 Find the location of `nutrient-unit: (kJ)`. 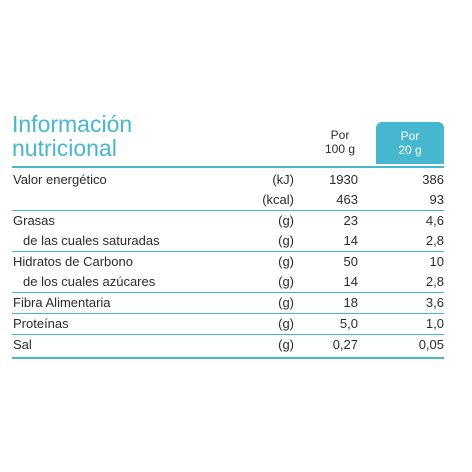

nutrient-unit: (kJ) is located at coordinates (283, 179).